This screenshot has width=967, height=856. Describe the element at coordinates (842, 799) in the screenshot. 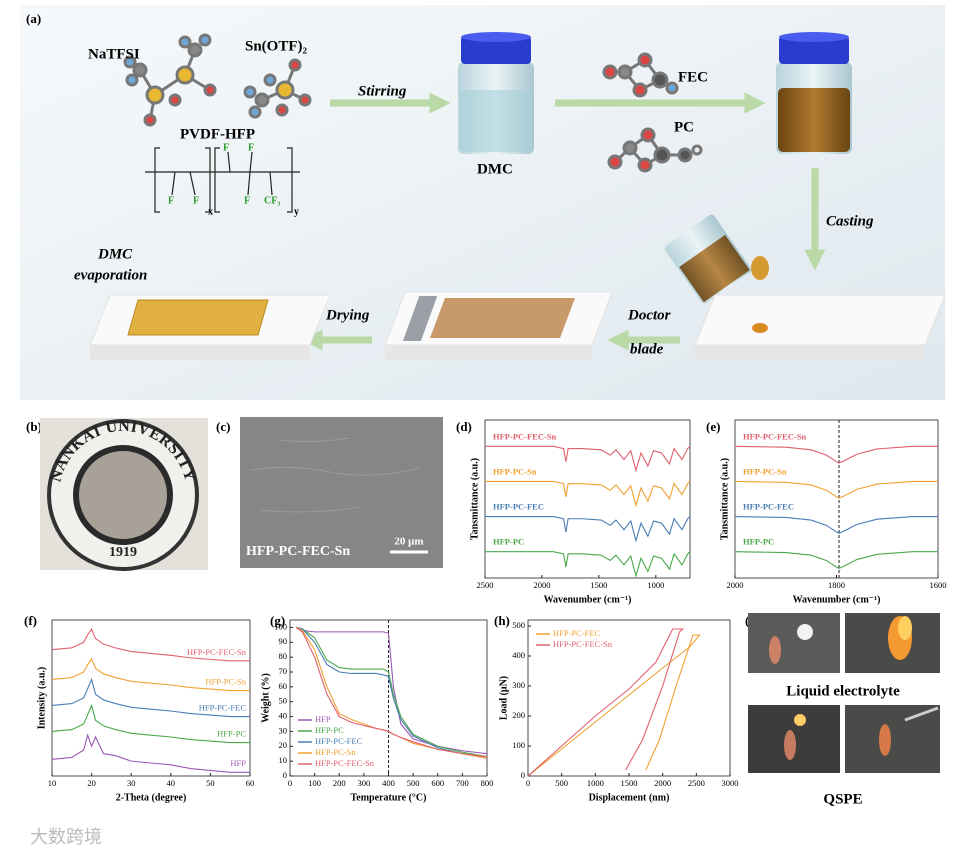

I see `photo-caption: QSPE` at that location.